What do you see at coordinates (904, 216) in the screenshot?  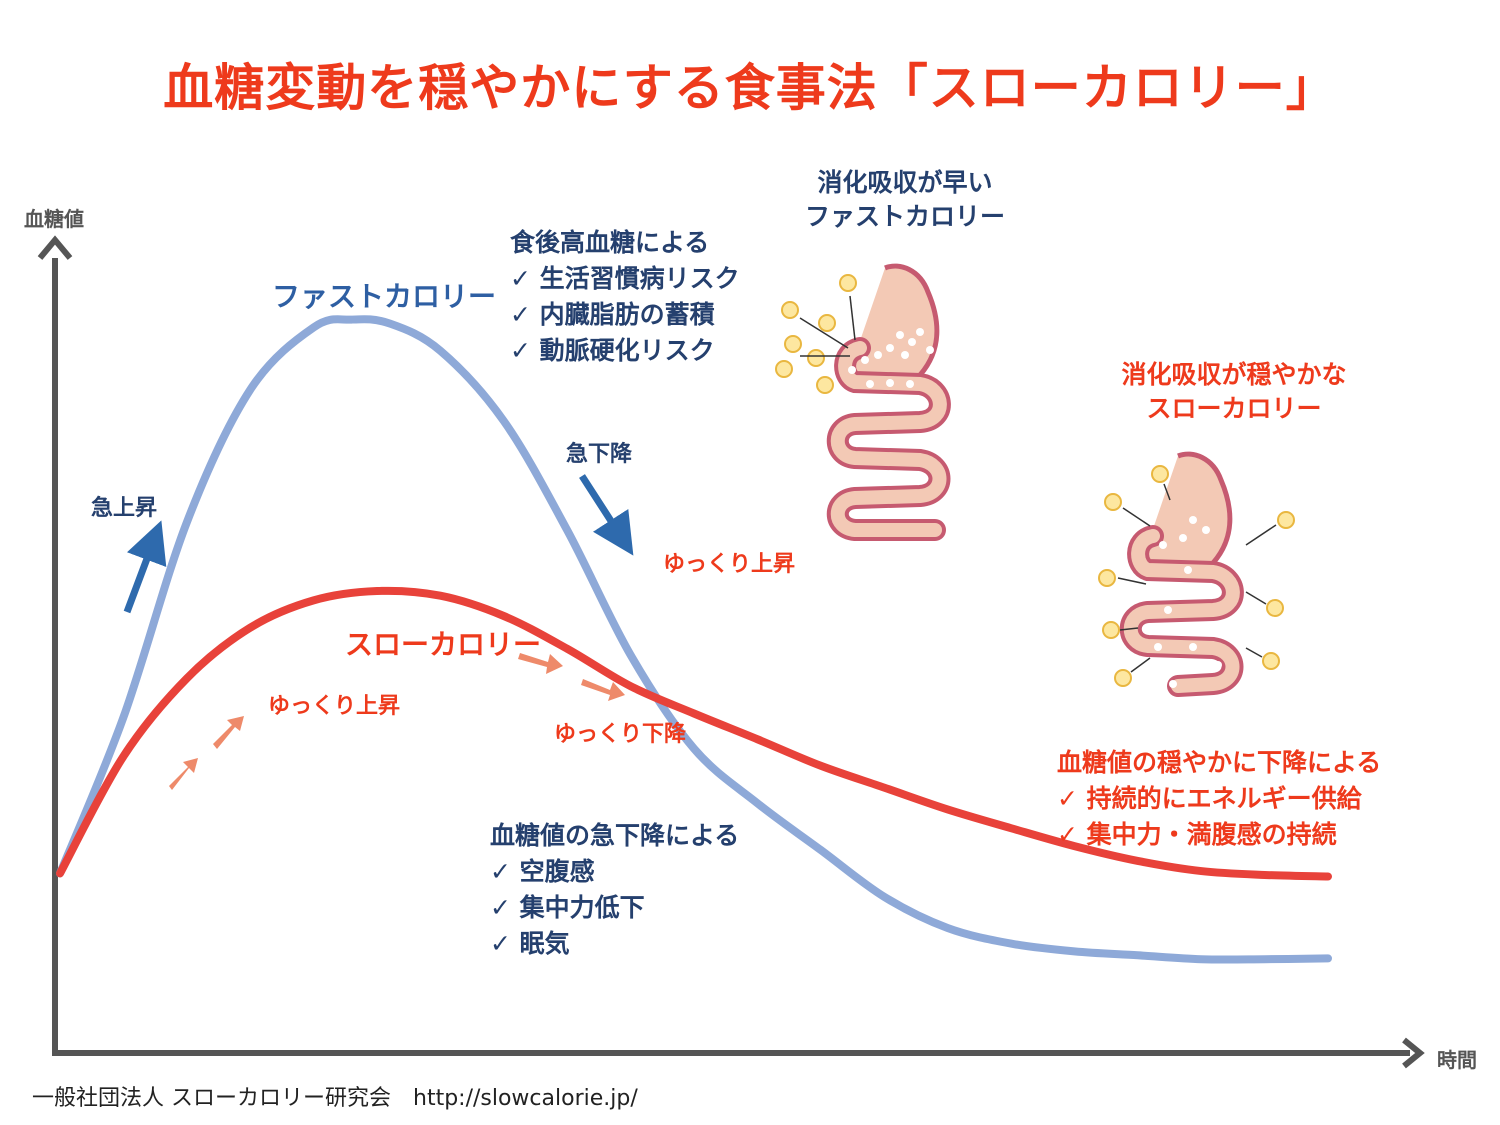 I see `fast-digestion-line2: ファストカロリー` at bounding box center [904, 216].